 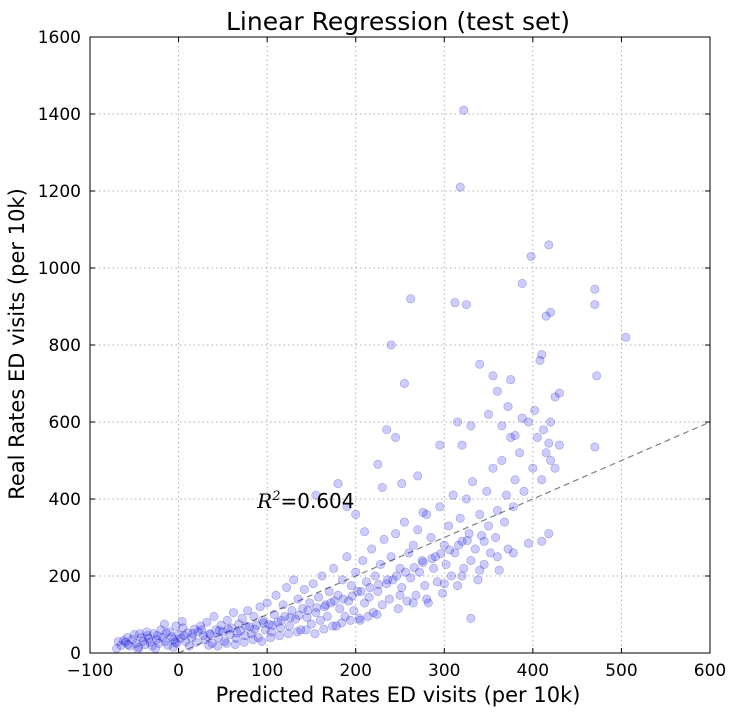 What do you see at coordinates (59, 38) in the screenshot?
I see `y-tick-label: 1600` at bounding box center [59, 38].